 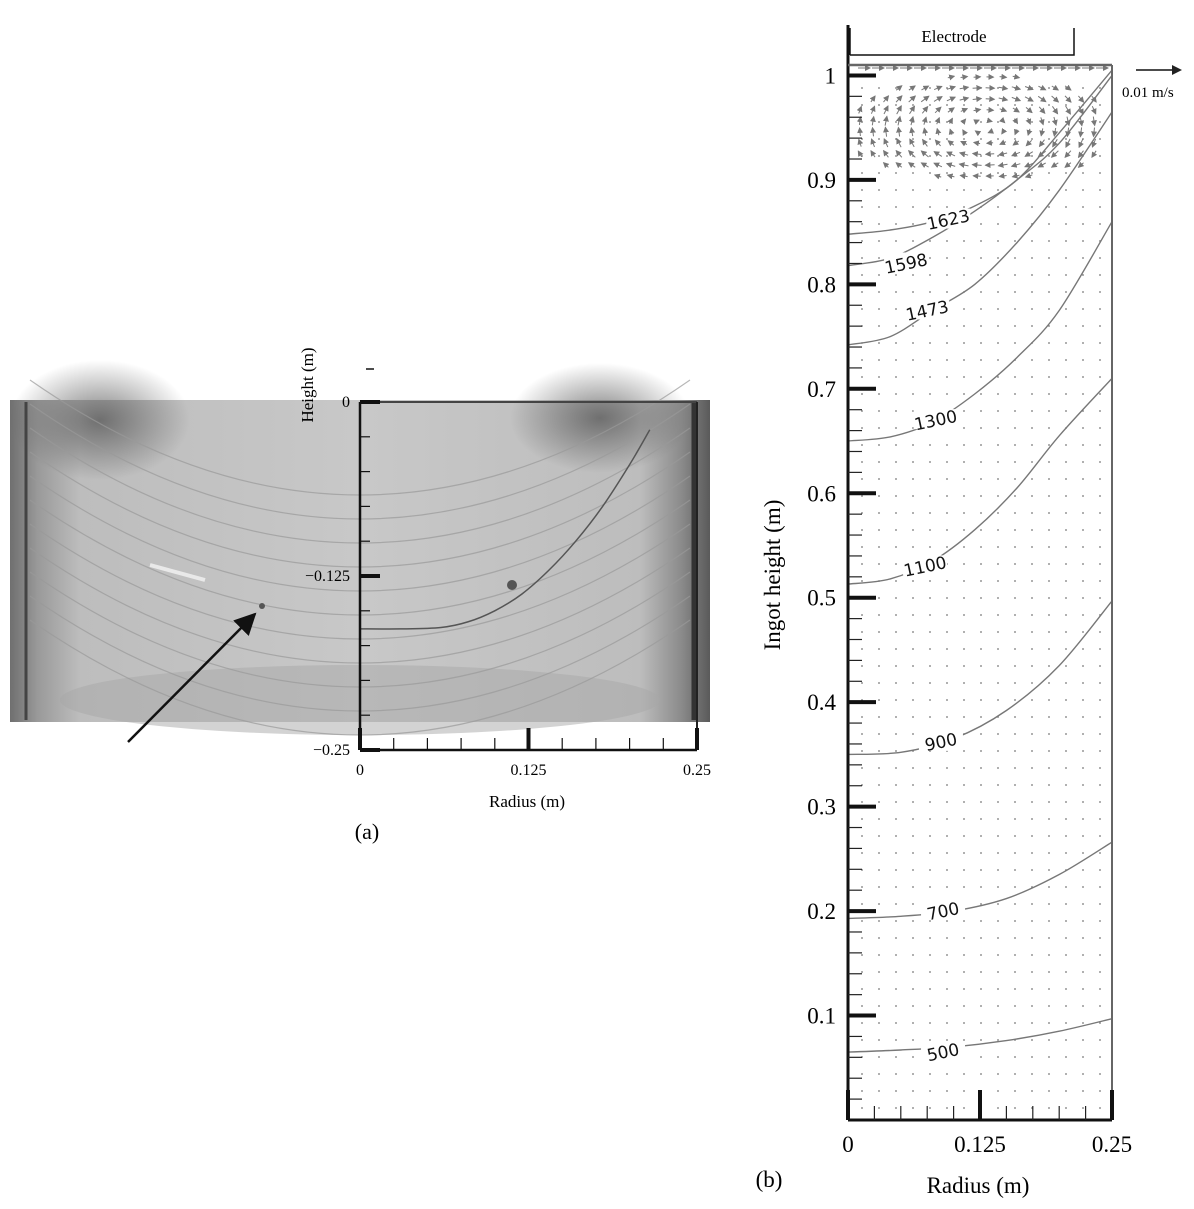 What do you see at coordinates (821, 284) in the screenshot?
I see `panel-b-y-tick-label: 0.8` at bounding box center [821, 284].